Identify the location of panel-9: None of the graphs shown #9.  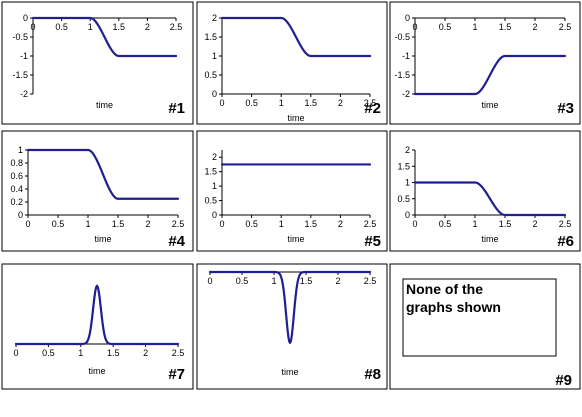
(485, 326).